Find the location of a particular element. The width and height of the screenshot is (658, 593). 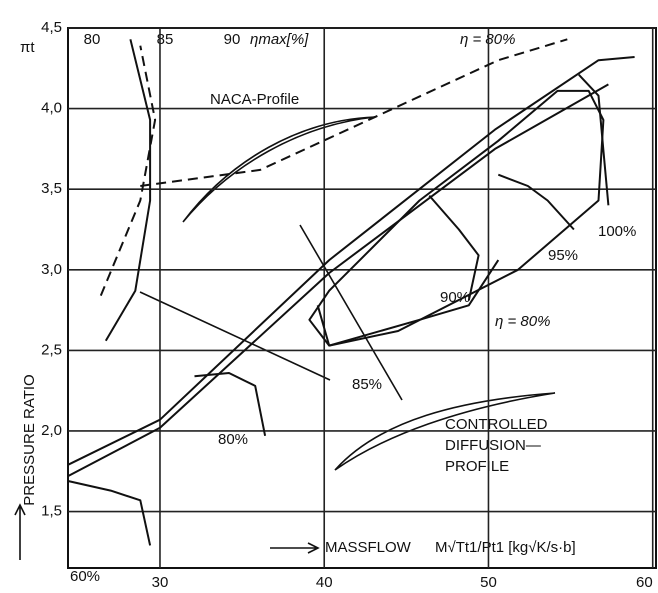

top-scale-label: 85 is located at coordinates (165, 39).